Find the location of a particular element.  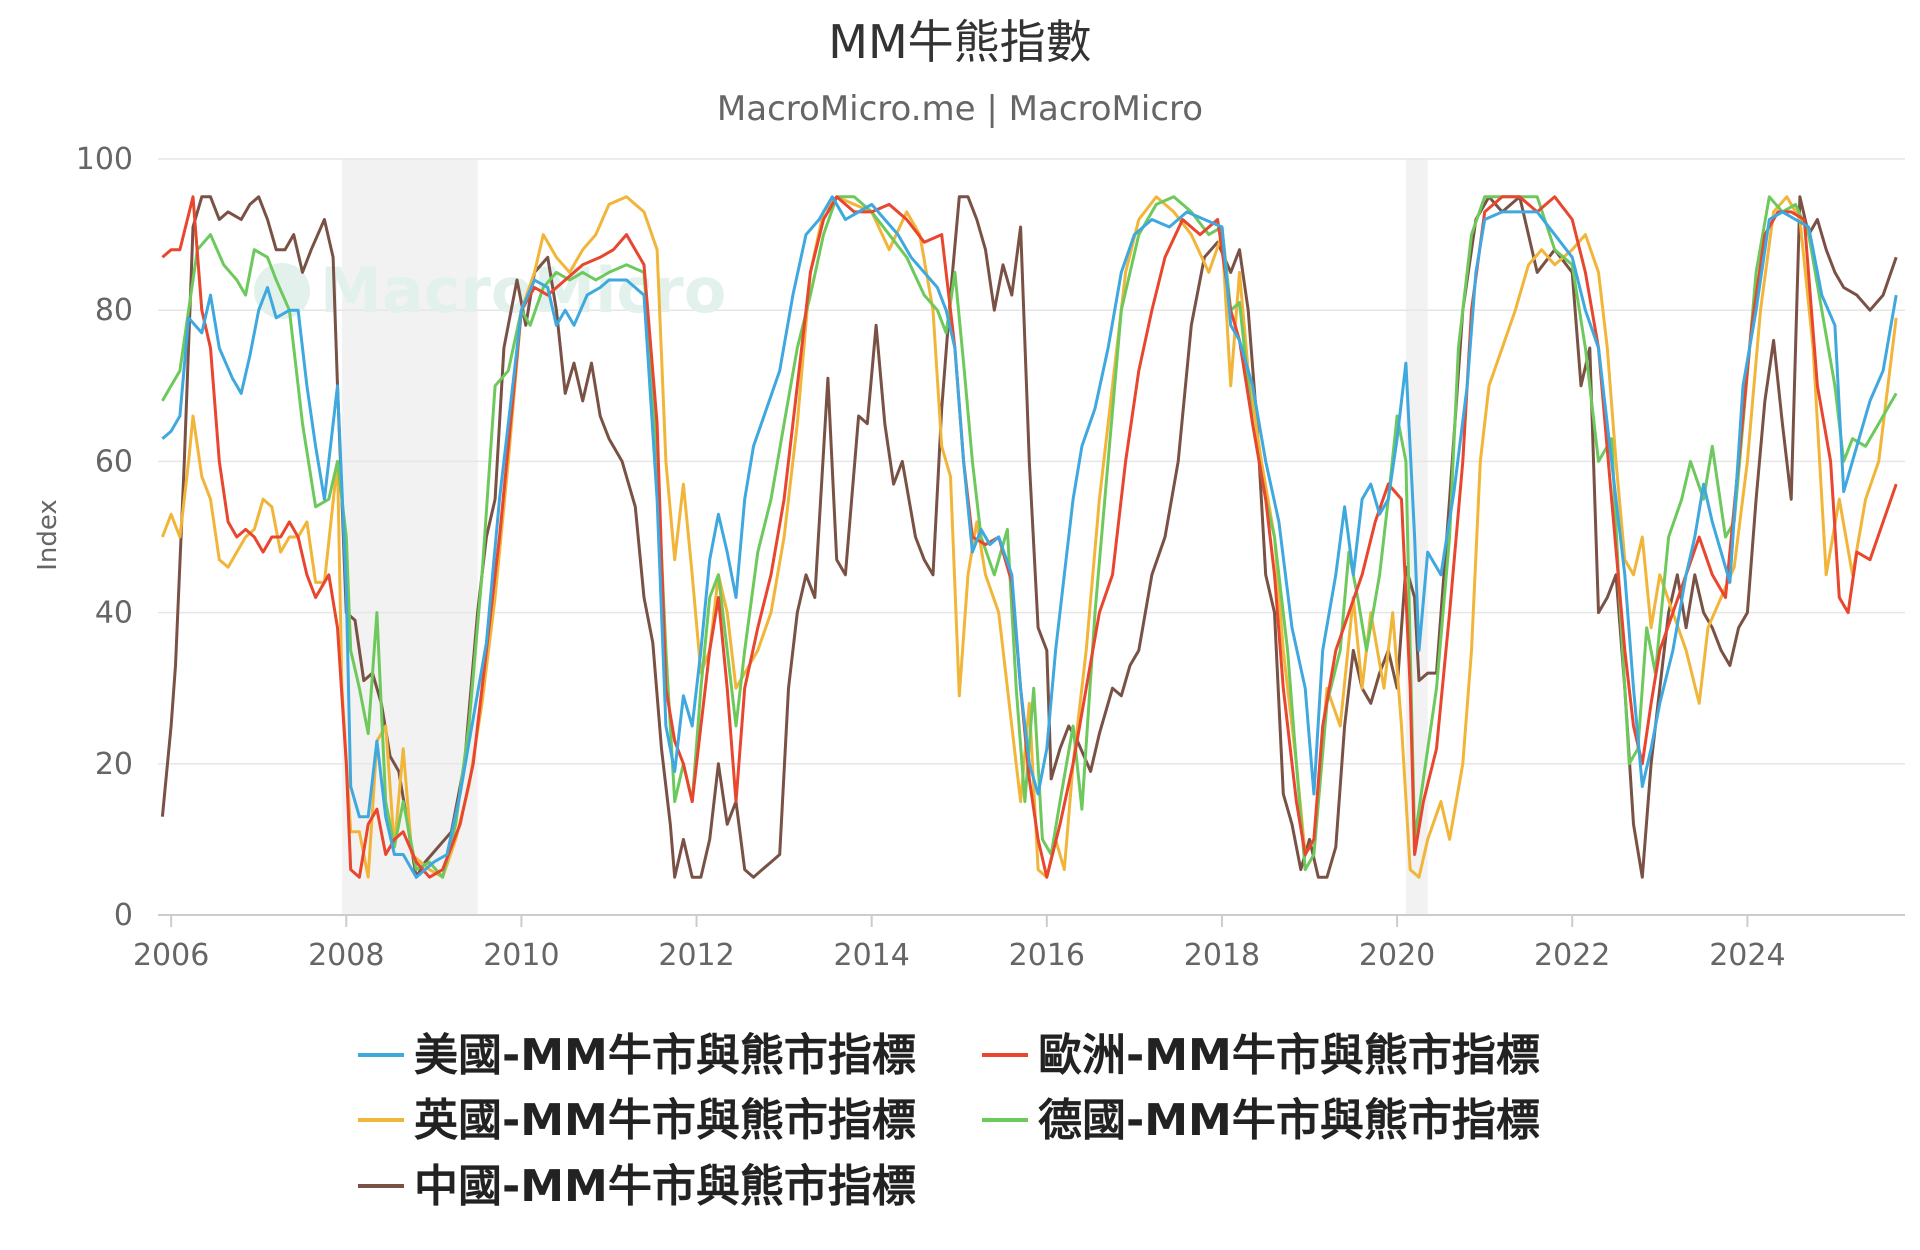

y-axis-label: Index is located at coordinates (48, 535).